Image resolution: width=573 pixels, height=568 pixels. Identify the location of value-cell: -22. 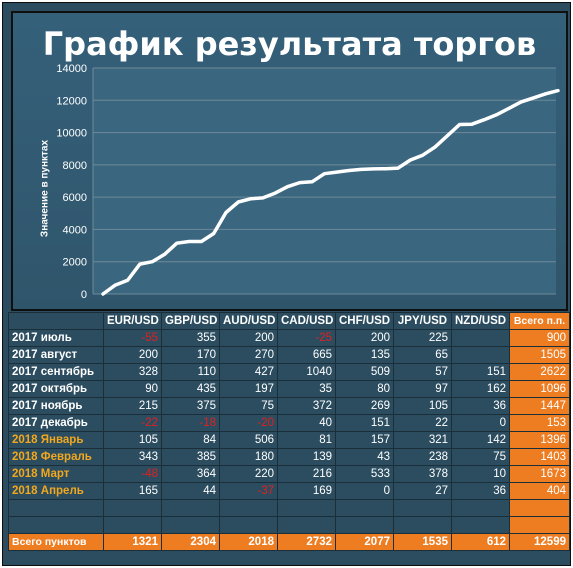
(132, 423).